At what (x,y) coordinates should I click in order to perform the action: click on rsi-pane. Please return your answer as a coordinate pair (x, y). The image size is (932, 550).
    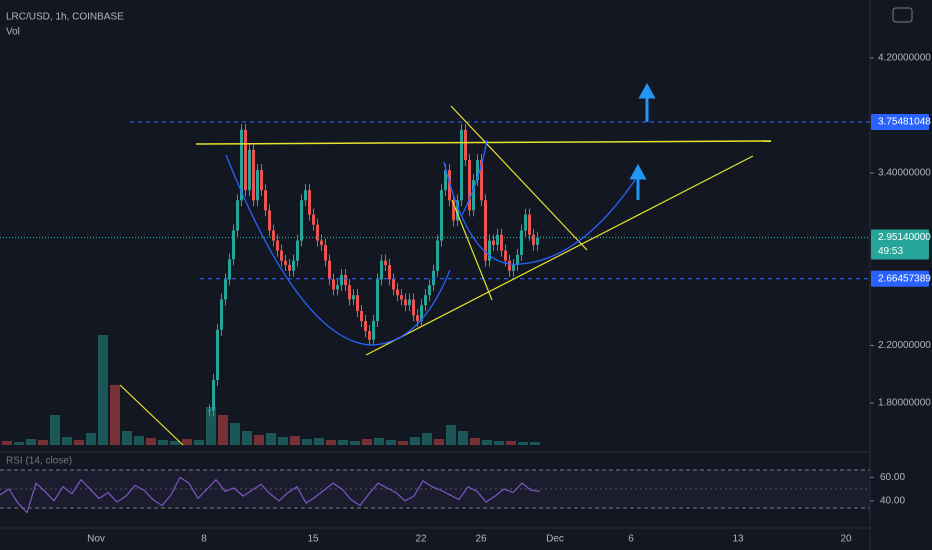
    Looking at the image, I should click on (270, 495).